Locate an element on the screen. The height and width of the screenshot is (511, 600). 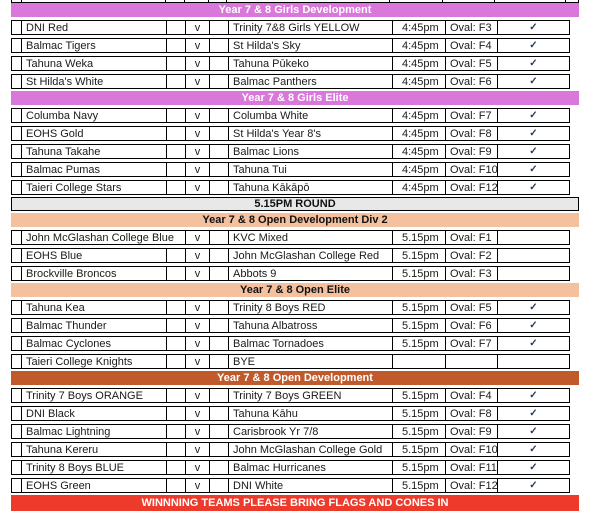
away-team-cell: KVC Mixed is located at coordinates (310, 237).